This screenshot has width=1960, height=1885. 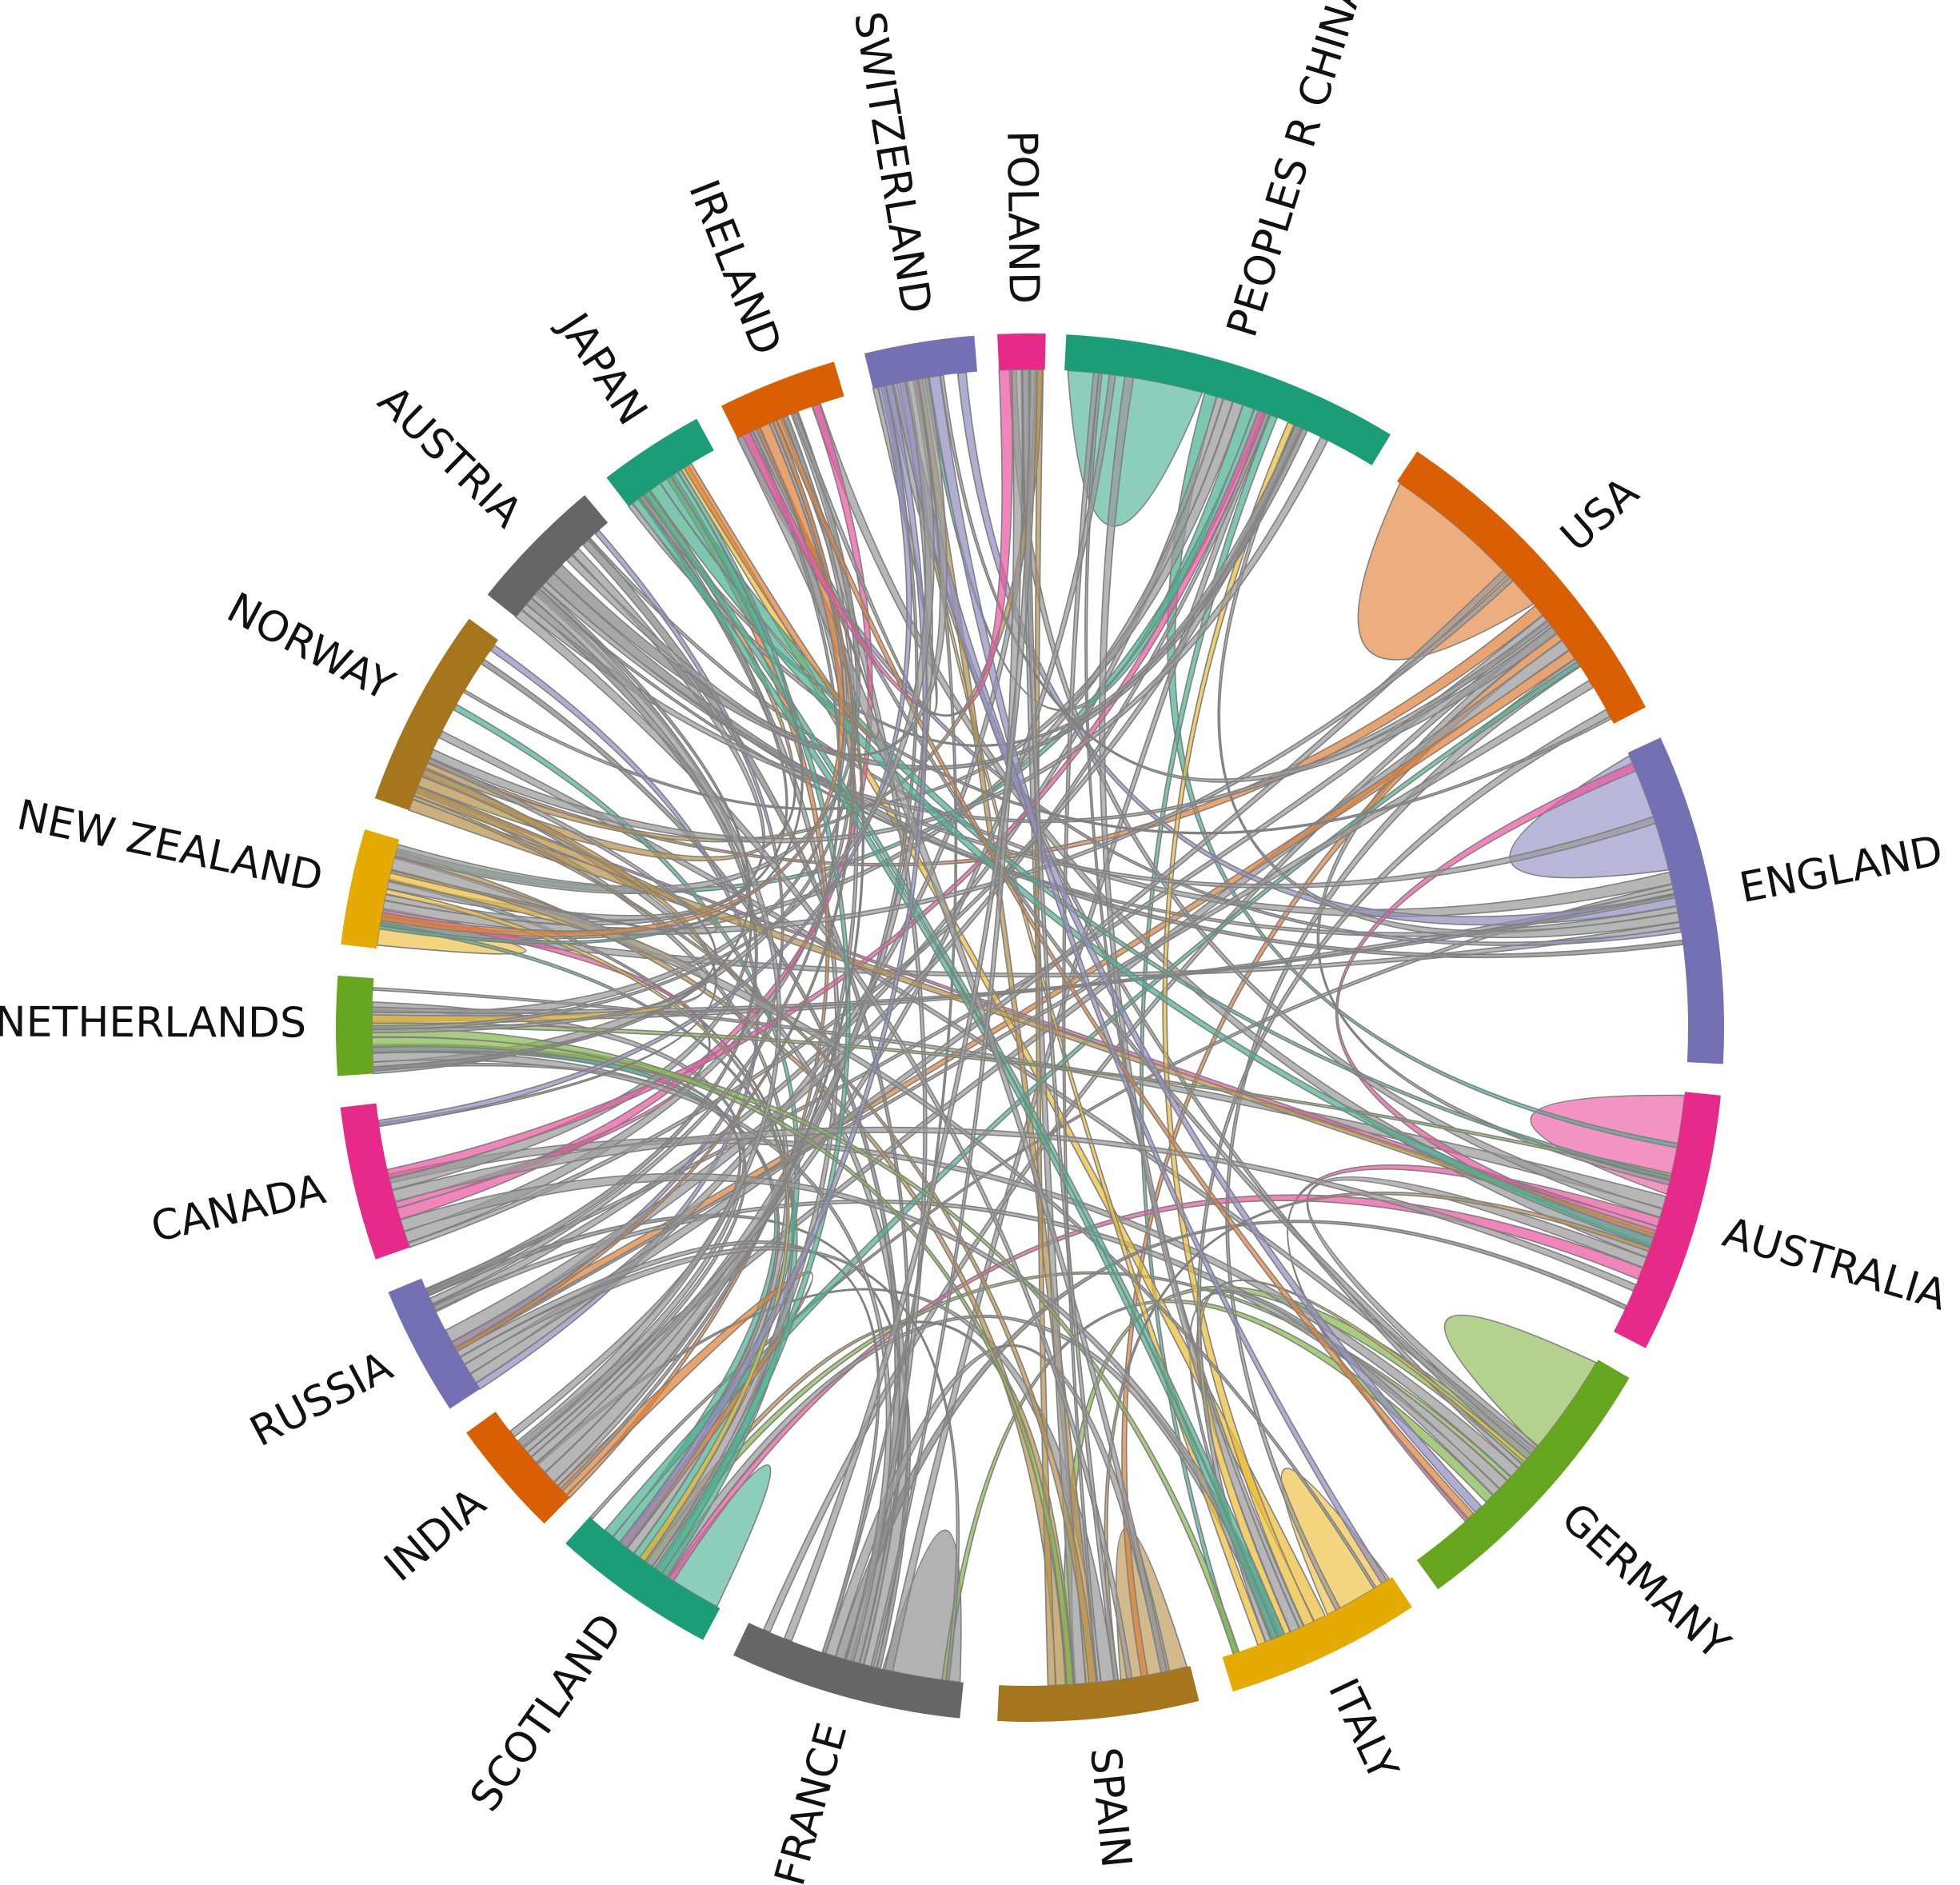 I want to click on label-netherlands: NETHERLANDS, so click(x=153, y=1023).